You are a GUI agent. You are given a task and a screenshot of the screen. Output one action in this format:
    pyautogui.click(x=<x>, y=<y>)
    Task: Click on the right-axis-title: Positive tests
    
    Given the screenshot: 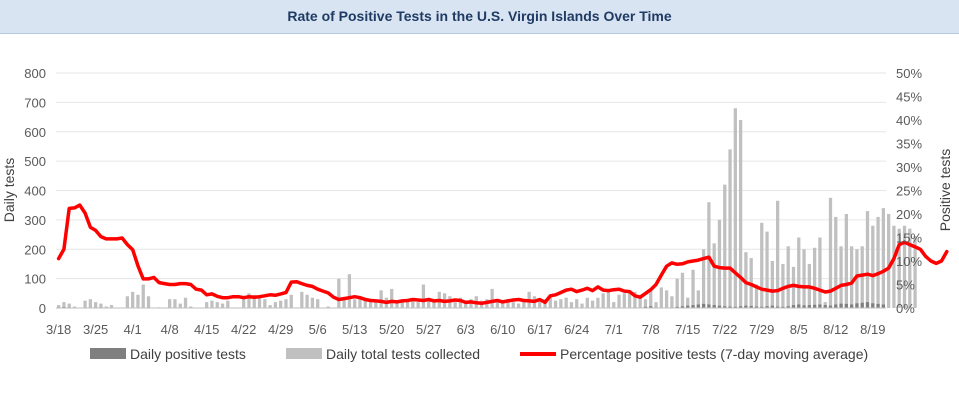 What is the action you would take?
    pyautogui.click(x=945, y=190)
    